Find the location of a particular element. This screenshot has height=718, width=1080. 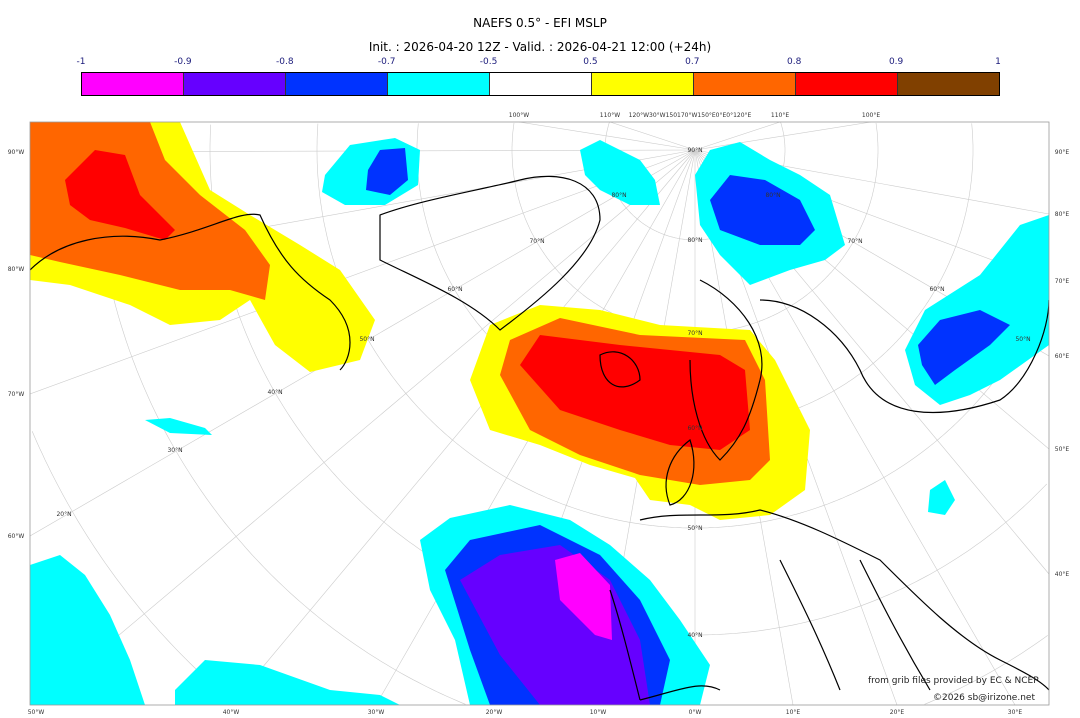

coordinate-label: 90°E is located at coordinates (1062, 152).